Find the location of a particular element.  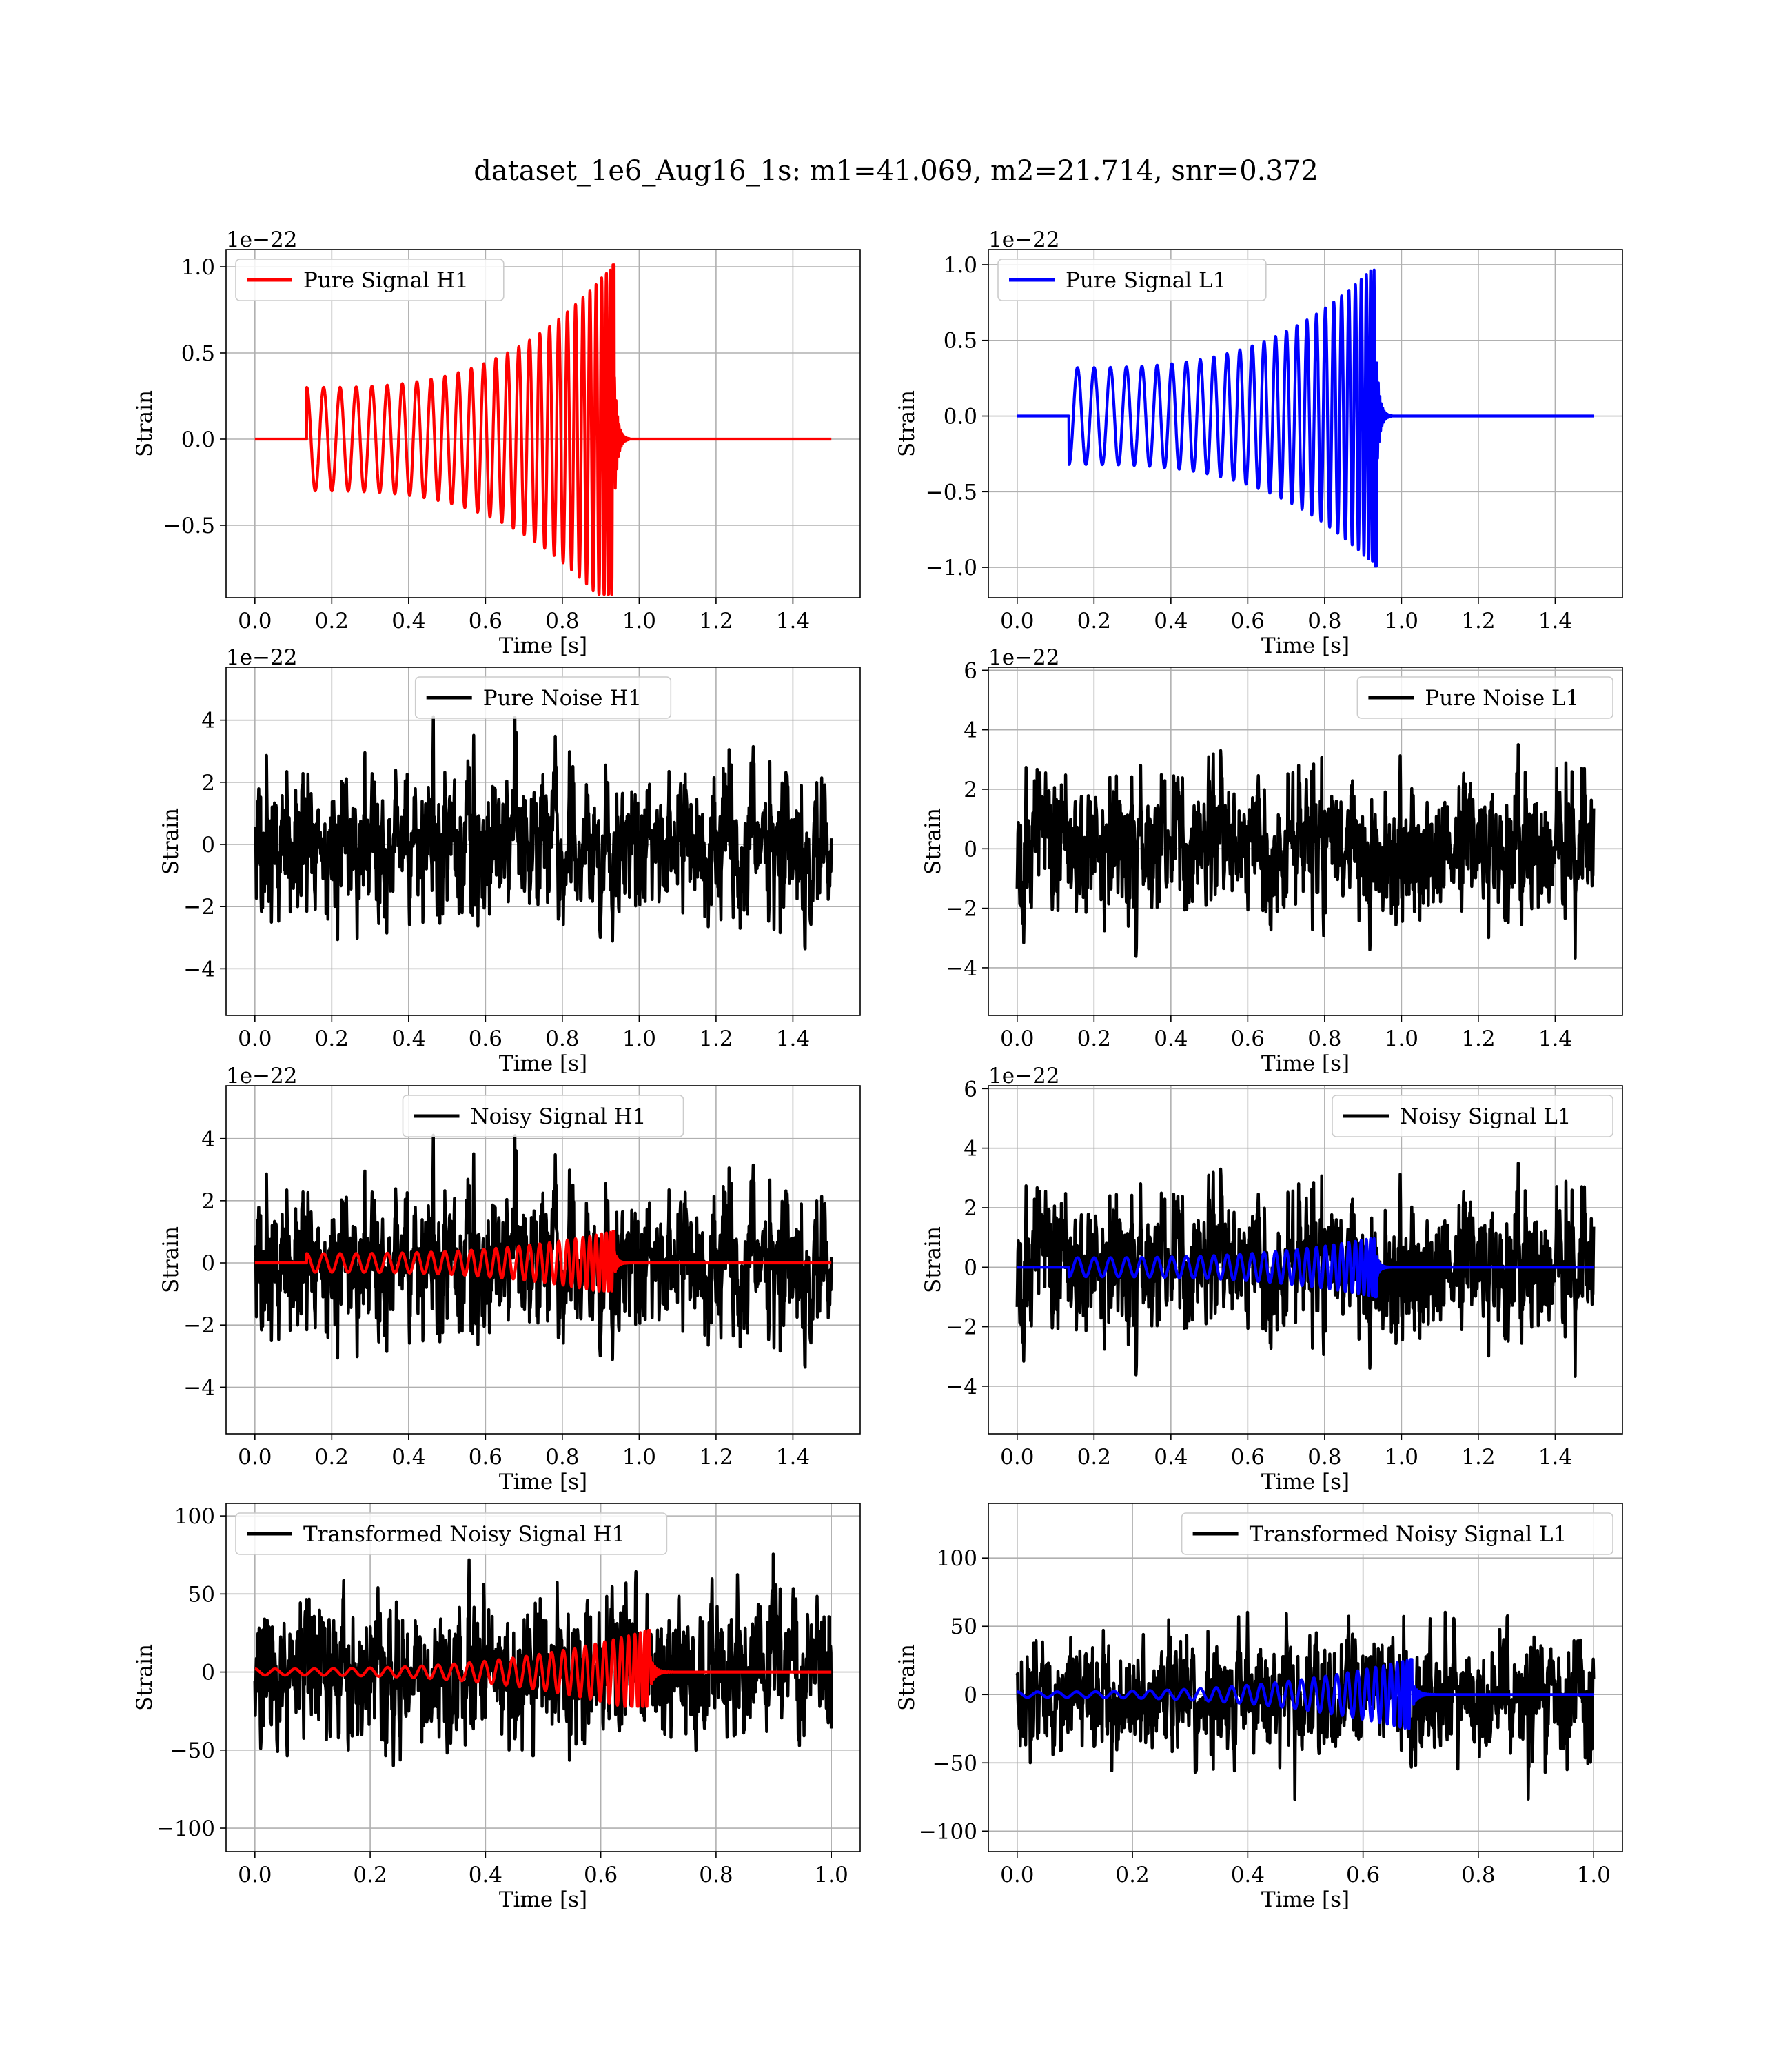

legend: Transformed Noisy Signal L1 is located at coordinates (1397, 1533).